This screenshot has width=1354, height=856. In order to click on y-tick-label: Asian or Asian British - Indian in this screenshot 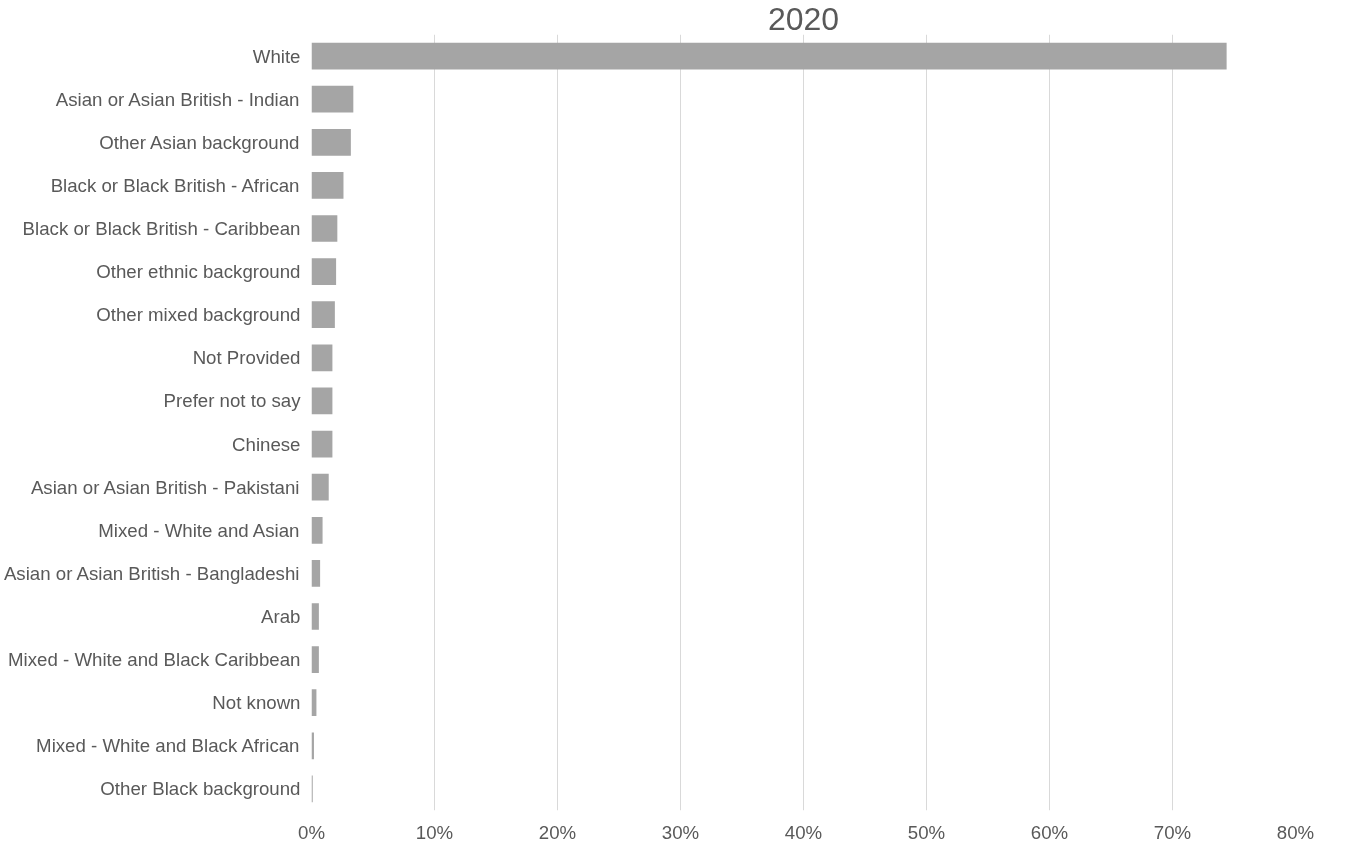, I will do `click(177, 99)`.